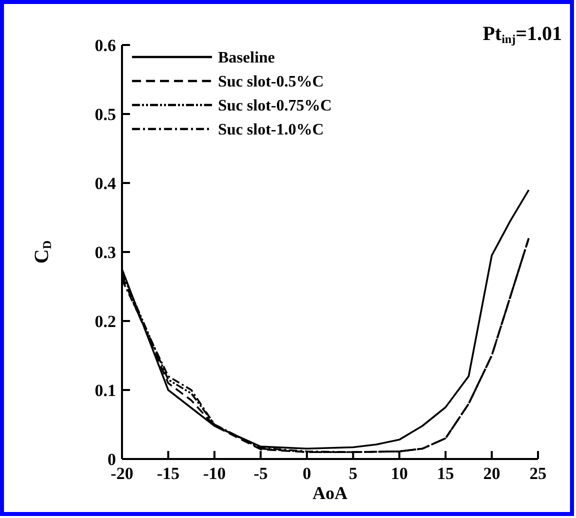  What do you see at coordinates (491, 473) in the screenshot?
I see `x-tick-label: 20` at bounding box center [491, 473].